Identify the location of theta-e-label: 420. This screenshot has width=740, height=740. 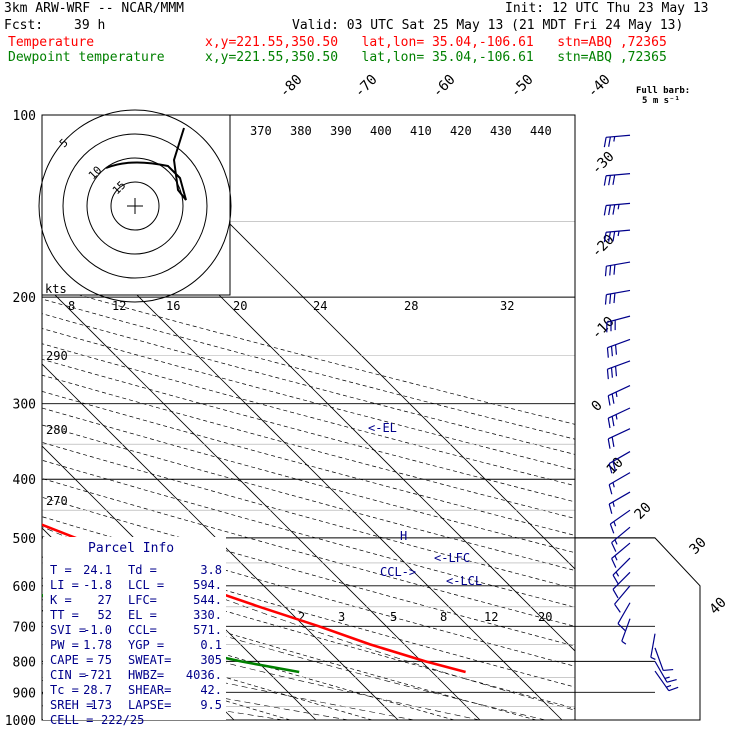
(461, 131).